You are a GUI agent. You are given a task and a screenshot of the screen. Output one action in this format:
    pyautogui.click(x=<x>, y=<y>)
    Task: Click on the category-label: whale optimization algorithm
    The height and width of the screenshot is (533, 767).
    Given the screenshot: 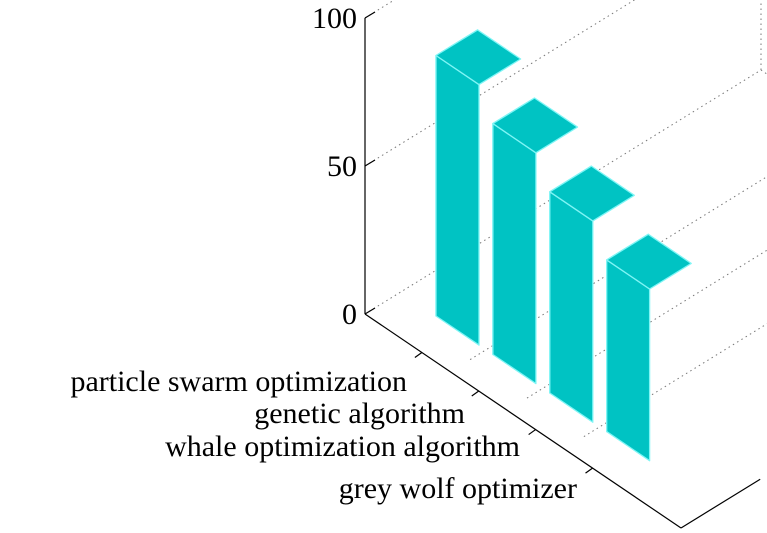 What is the action you would take?
    pyautogui.click(x=342, y=446)
    